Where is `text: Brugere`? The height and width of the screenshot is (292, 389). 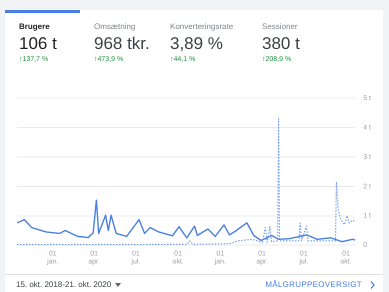
text: Brugere is located at coordinates (35, 26).